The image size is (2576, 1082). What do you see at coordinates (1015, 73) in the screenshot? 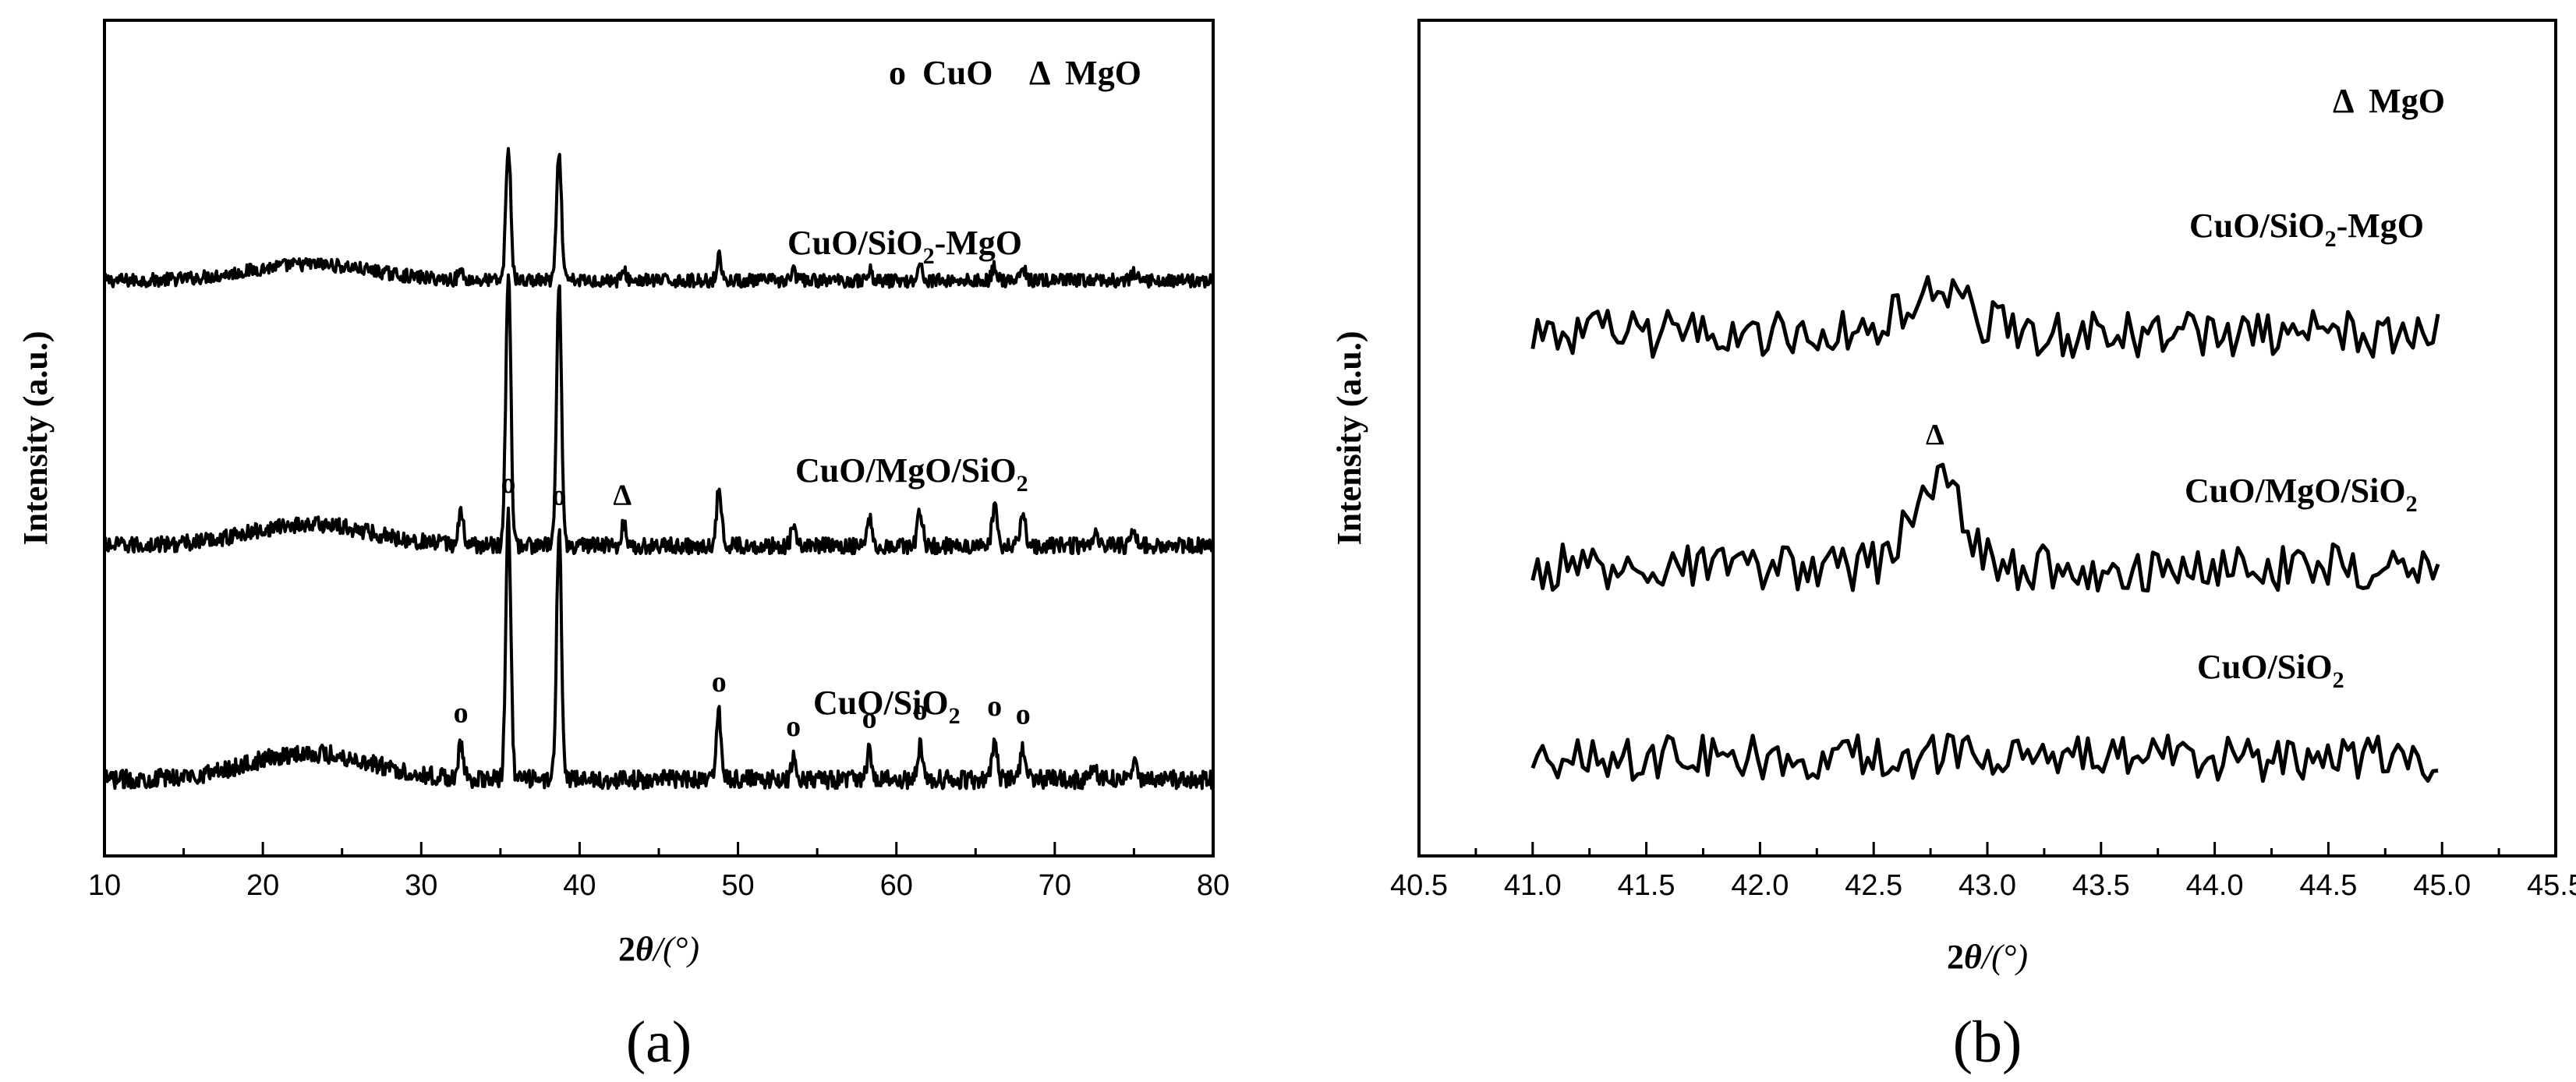
I see `panel-a-legend: o CuO Δ MgO` at bounding box center [1015, 73].